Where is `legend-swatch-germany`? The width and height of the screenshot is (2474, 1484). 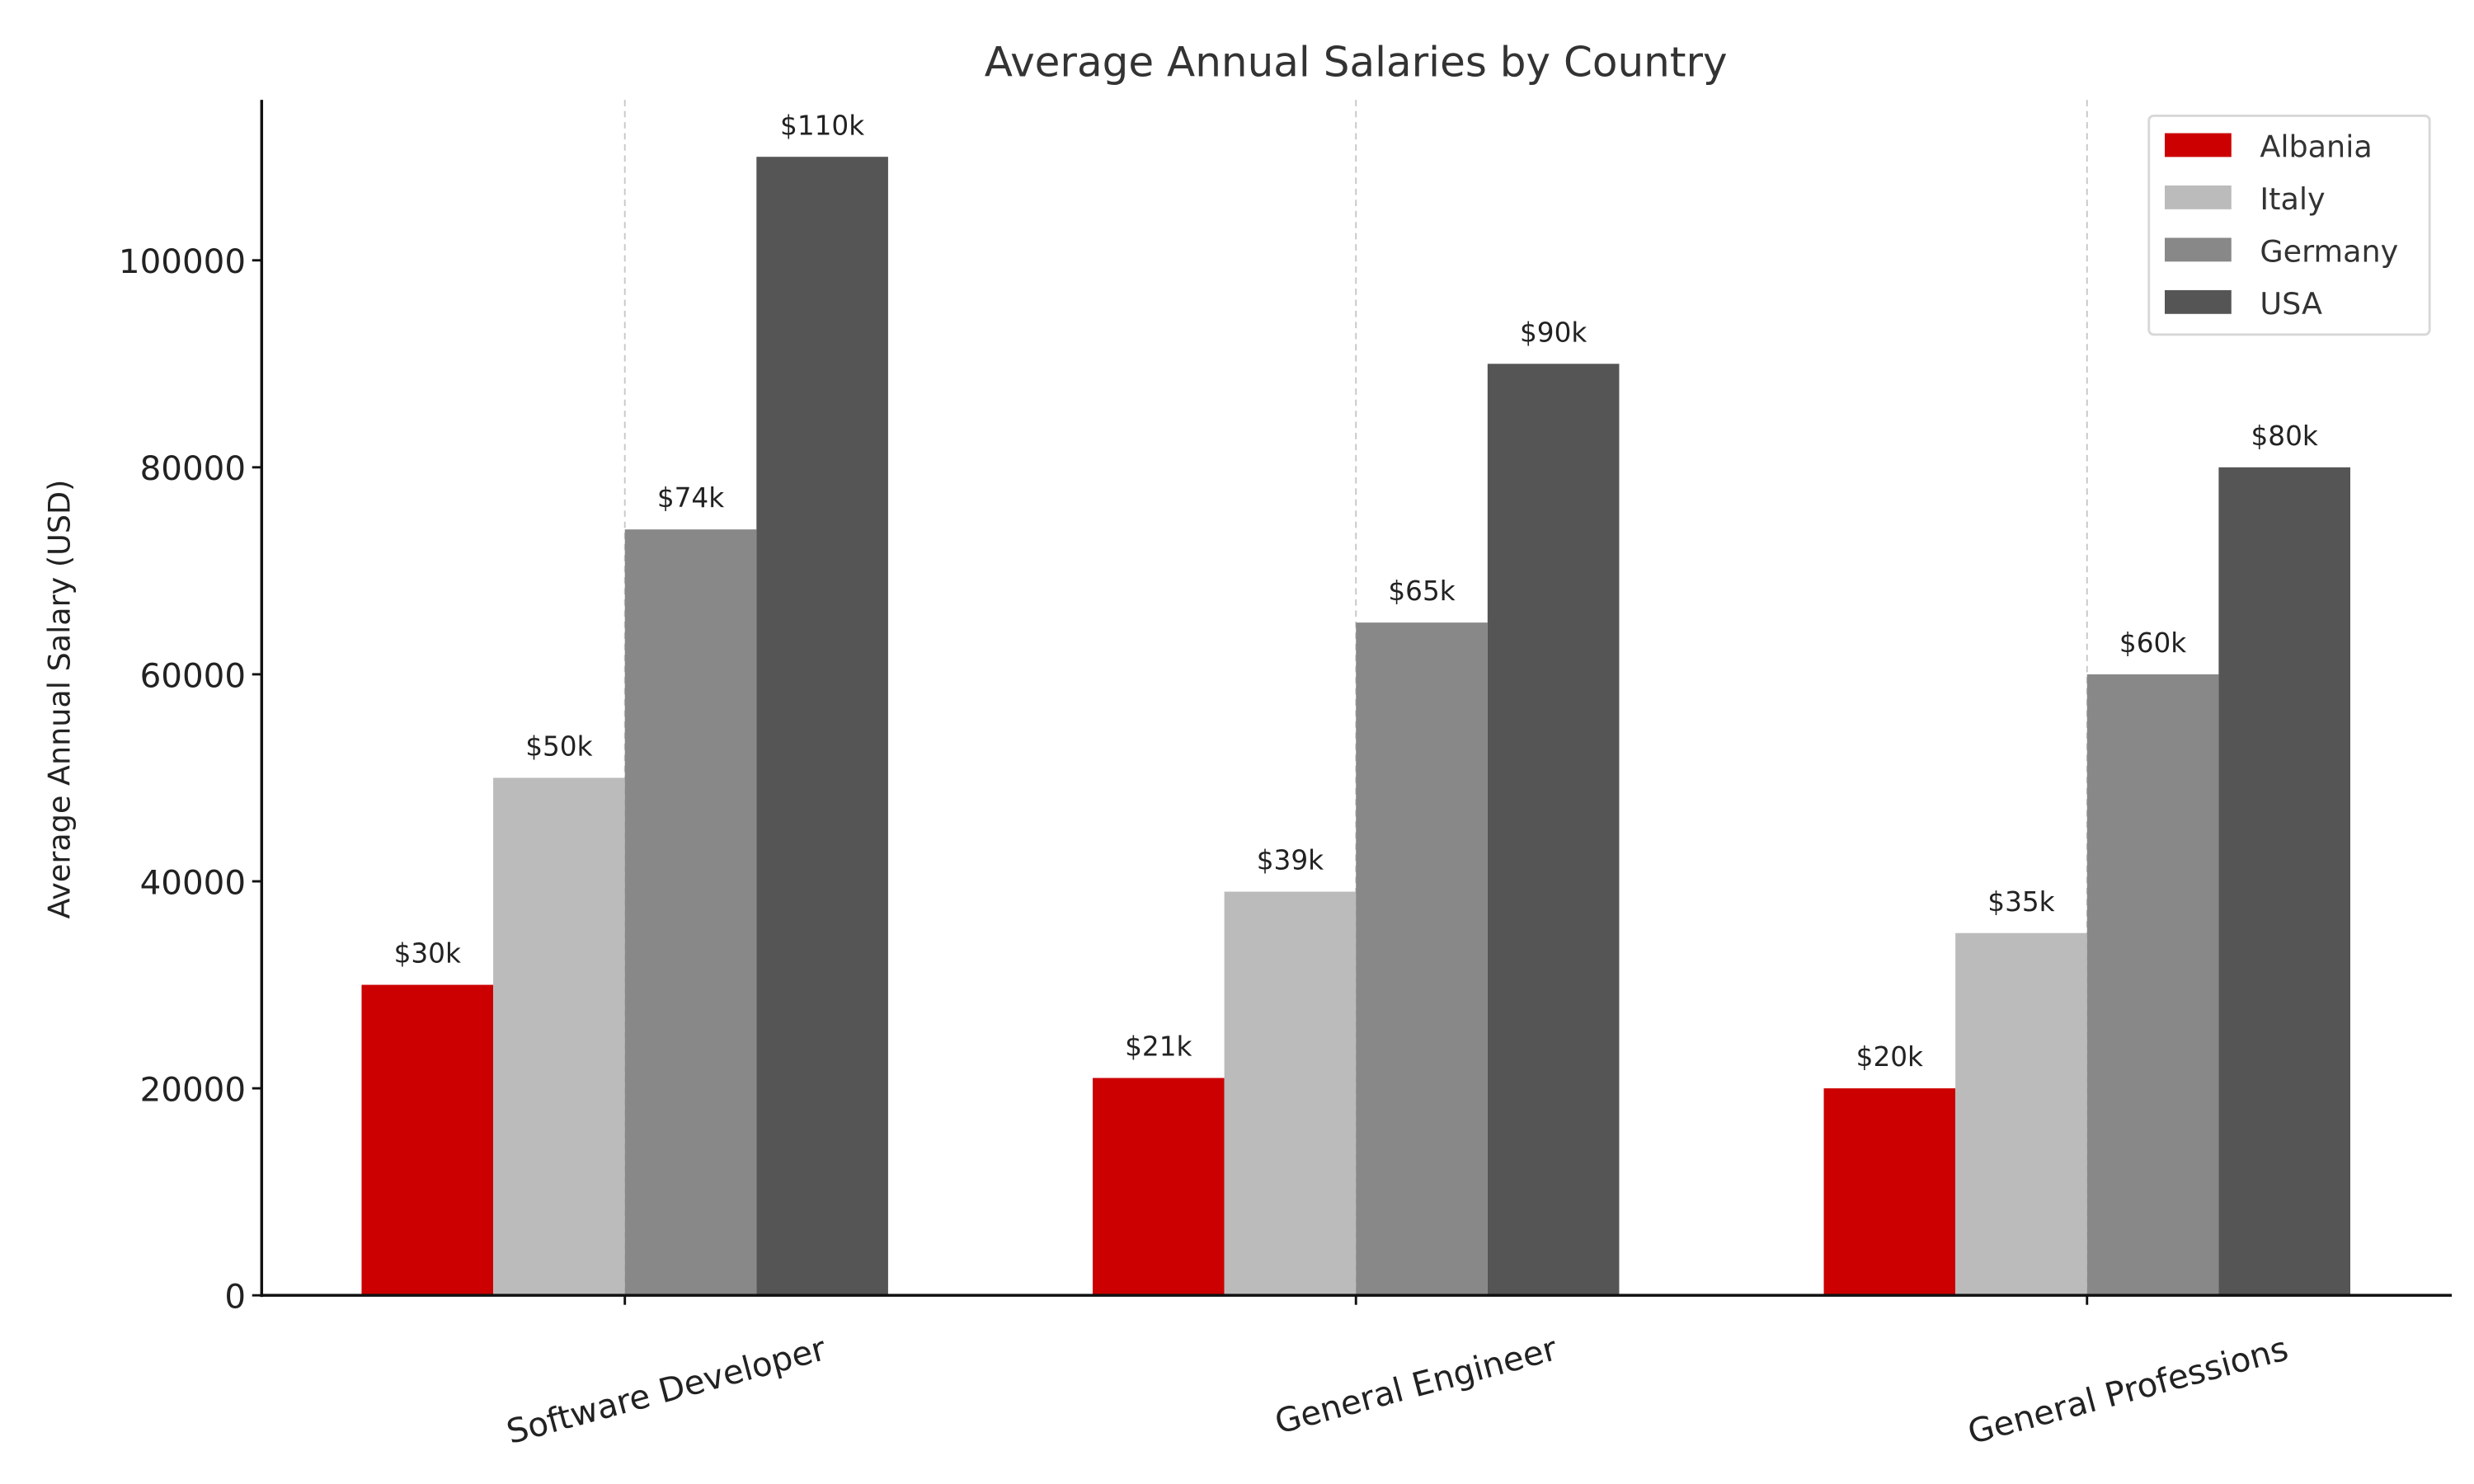
legend-swatch-germany is located at coordinates (2198, 249).